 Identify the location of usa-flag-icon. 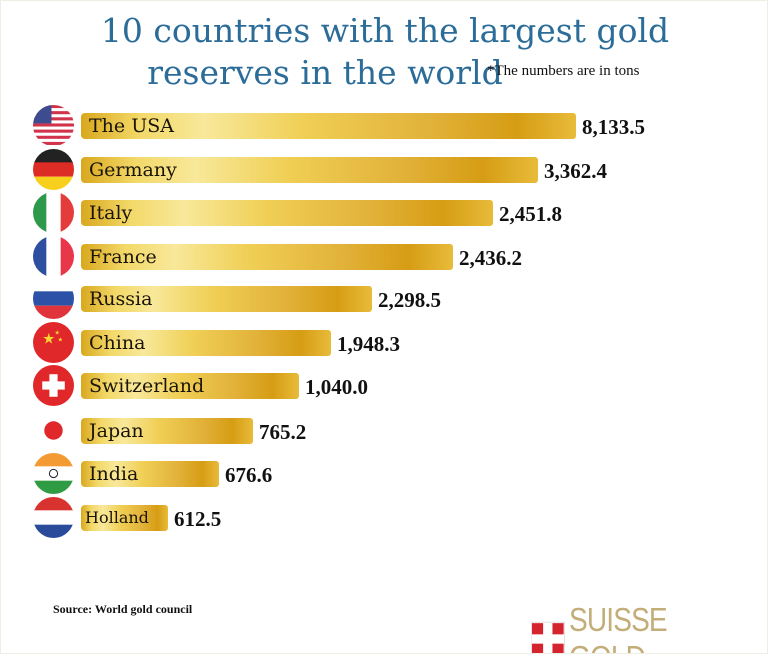
(53, 125).